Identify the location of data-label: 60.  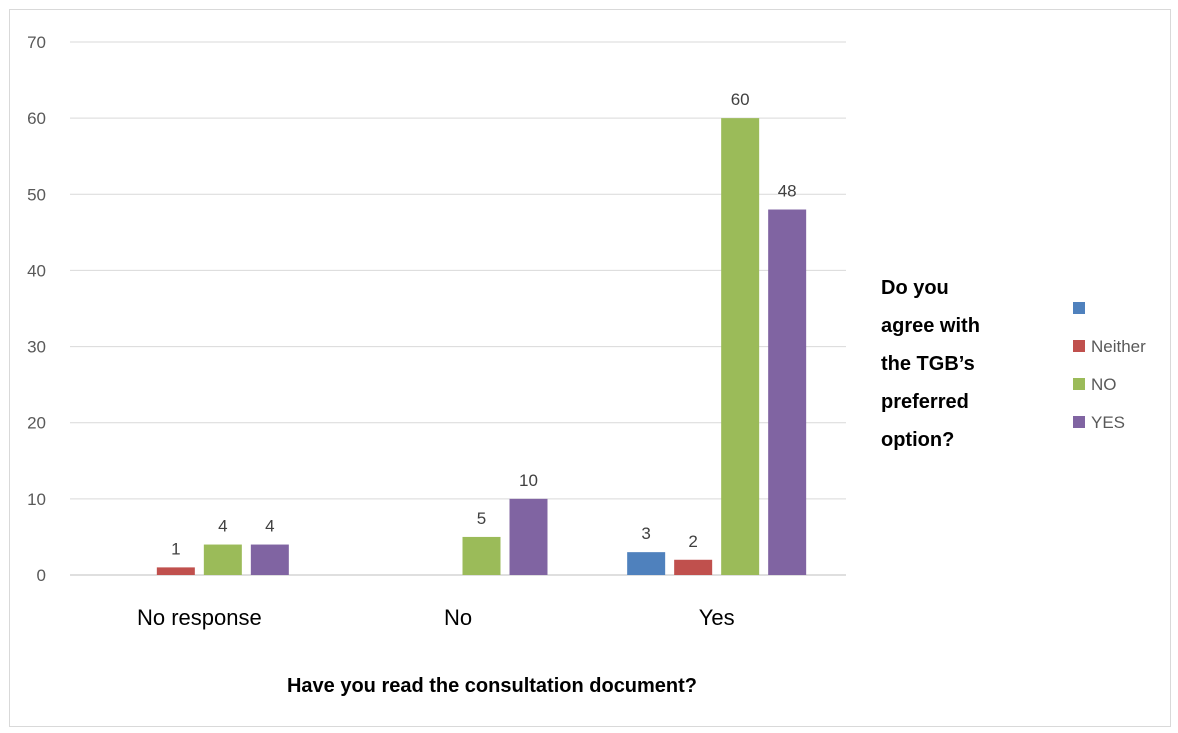
(740, 99).